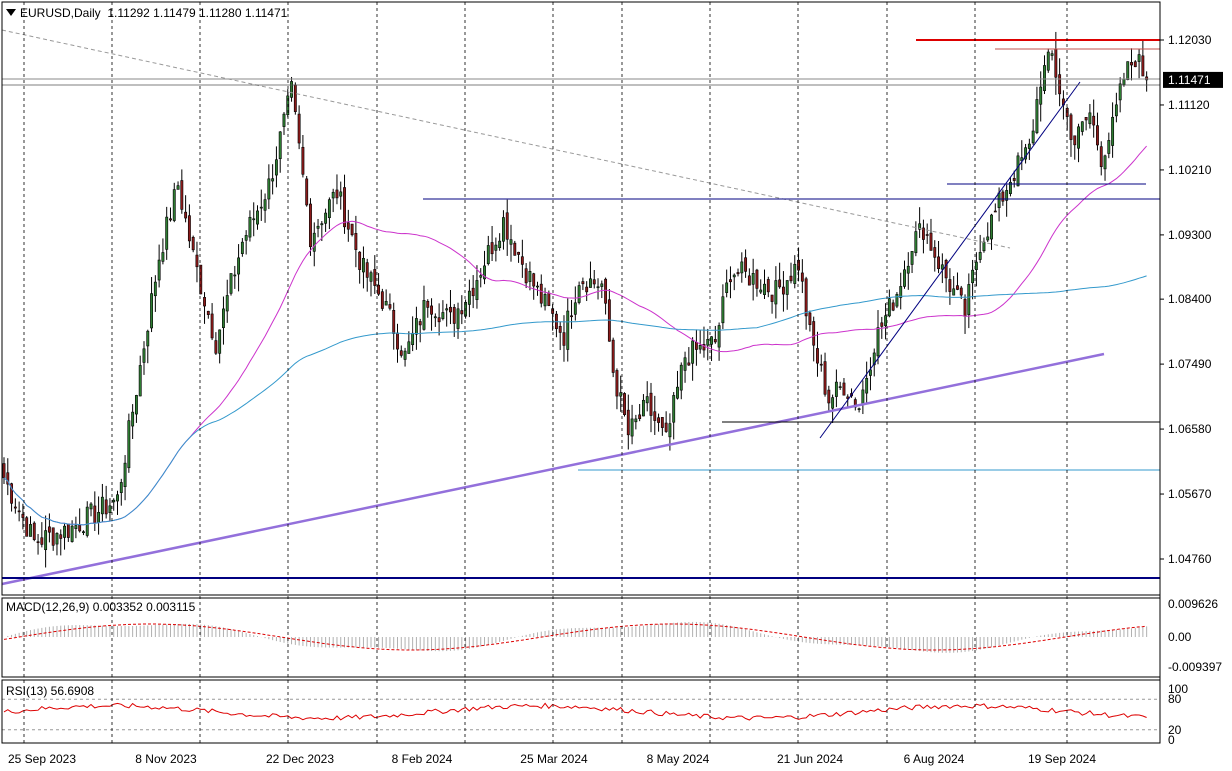 This screenshot has height=771, width=1232. I want to click on y-tick-label: 1.11120, so click(1189, 105).